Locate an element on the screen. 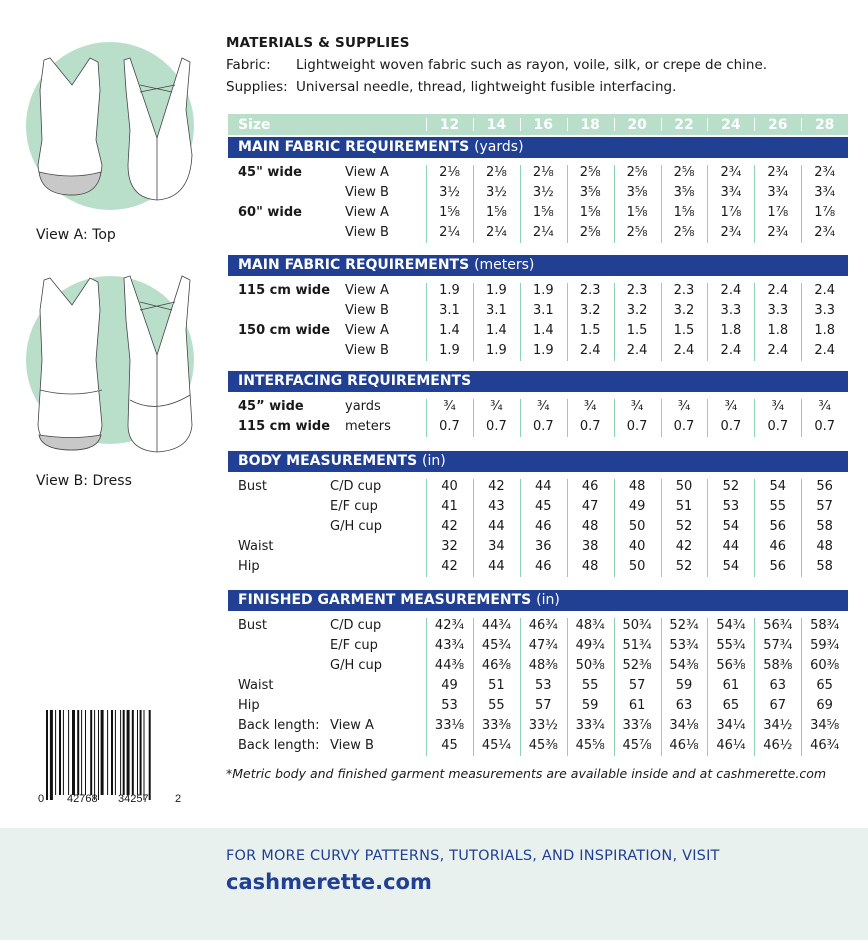  table-cell: 45 is located at coordinates (449, 745).